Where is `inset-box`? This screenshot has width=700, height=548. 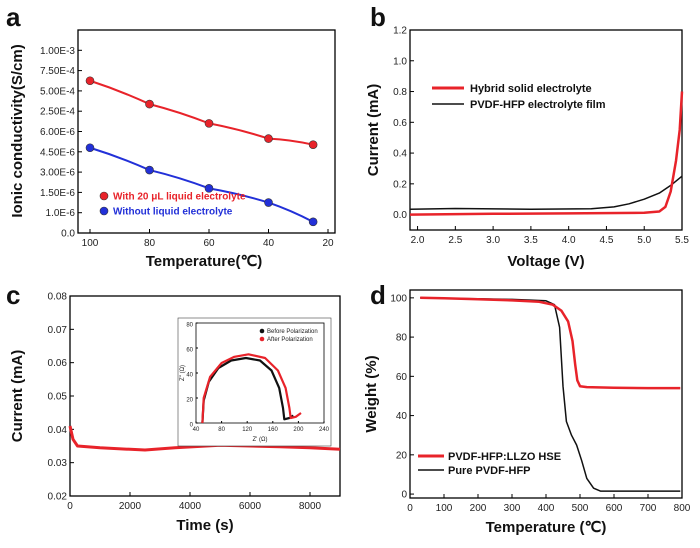
inset-box is located at coordinates (254, 382).